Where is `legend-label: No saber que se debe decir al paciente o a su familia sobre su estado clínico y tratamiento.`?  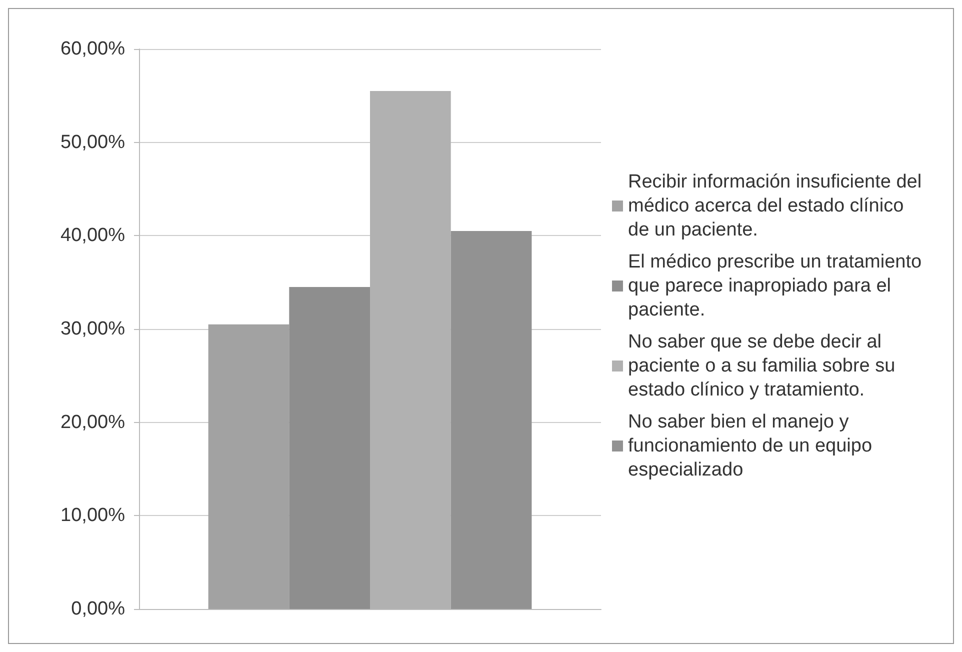 legend-label: No saber que se debe decir al paciente o a su familia sobre su estado clínico y tratamiento. is located at coordinates (764, 366).